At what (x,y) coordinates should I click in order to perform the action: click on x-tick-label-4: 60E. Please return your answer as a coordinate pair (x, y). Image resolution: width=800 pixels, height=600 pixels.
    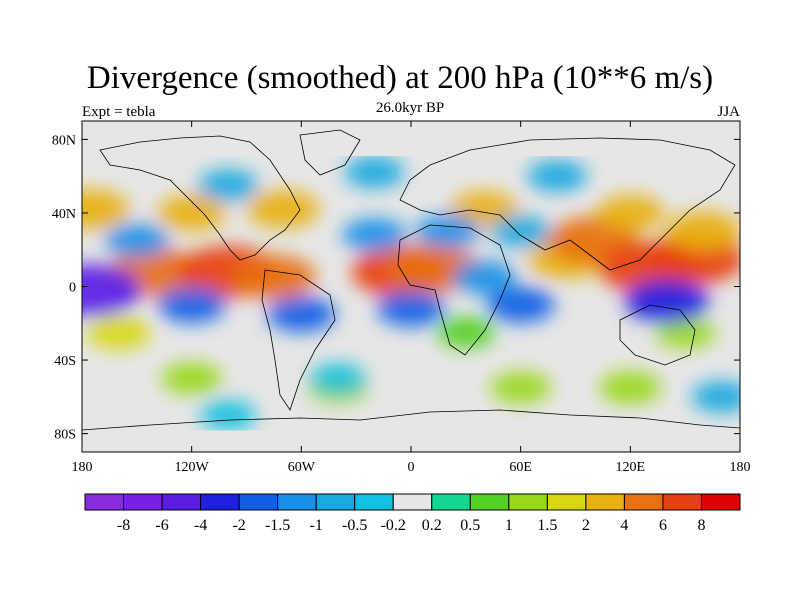
    Looking at the image, I should click on (520, 467).